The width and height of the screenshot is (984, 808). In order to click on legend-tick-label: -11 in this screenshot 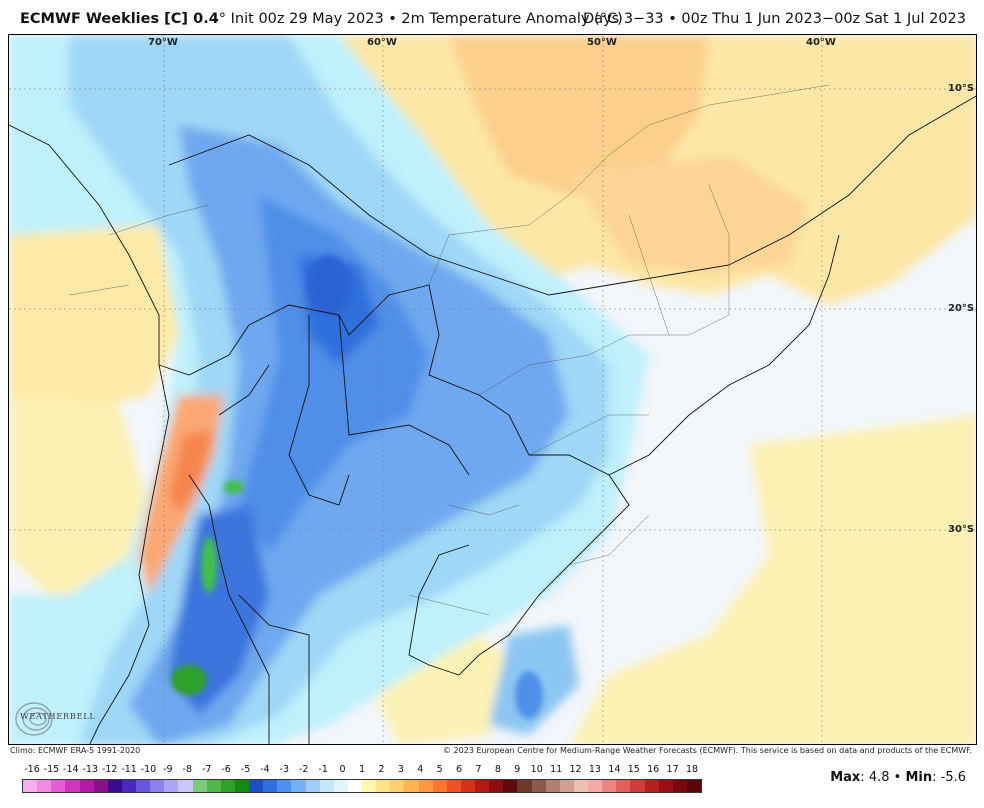, I will do `click(129, 769)`.